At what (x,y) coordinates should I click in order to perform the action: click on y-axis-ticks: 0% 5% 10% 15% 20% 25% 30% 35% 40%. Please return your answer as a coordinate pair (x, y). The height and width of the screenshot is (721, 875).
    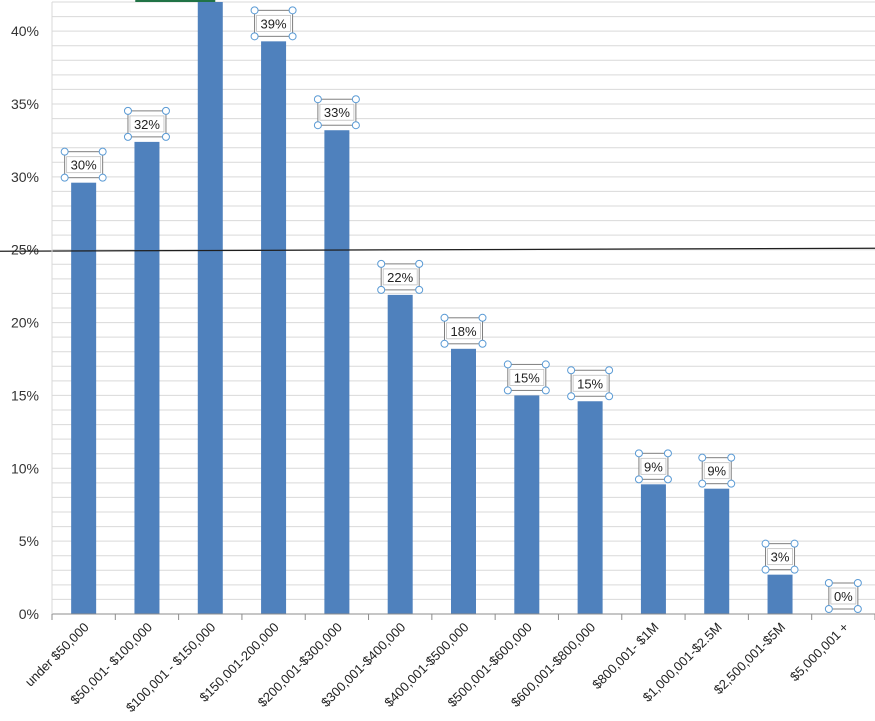
    Looking at the image, I should click on (25, 322).